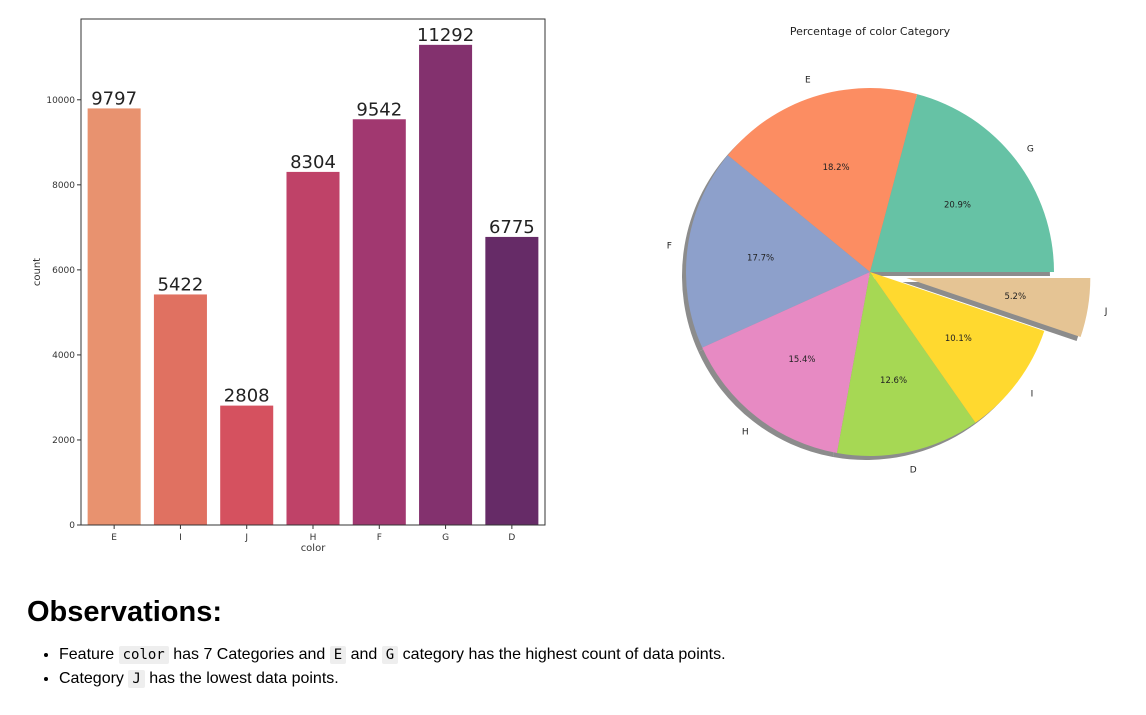 The width and height of the screenshot is (1146, 715). I want to click on bar-J, so click(247, 465).